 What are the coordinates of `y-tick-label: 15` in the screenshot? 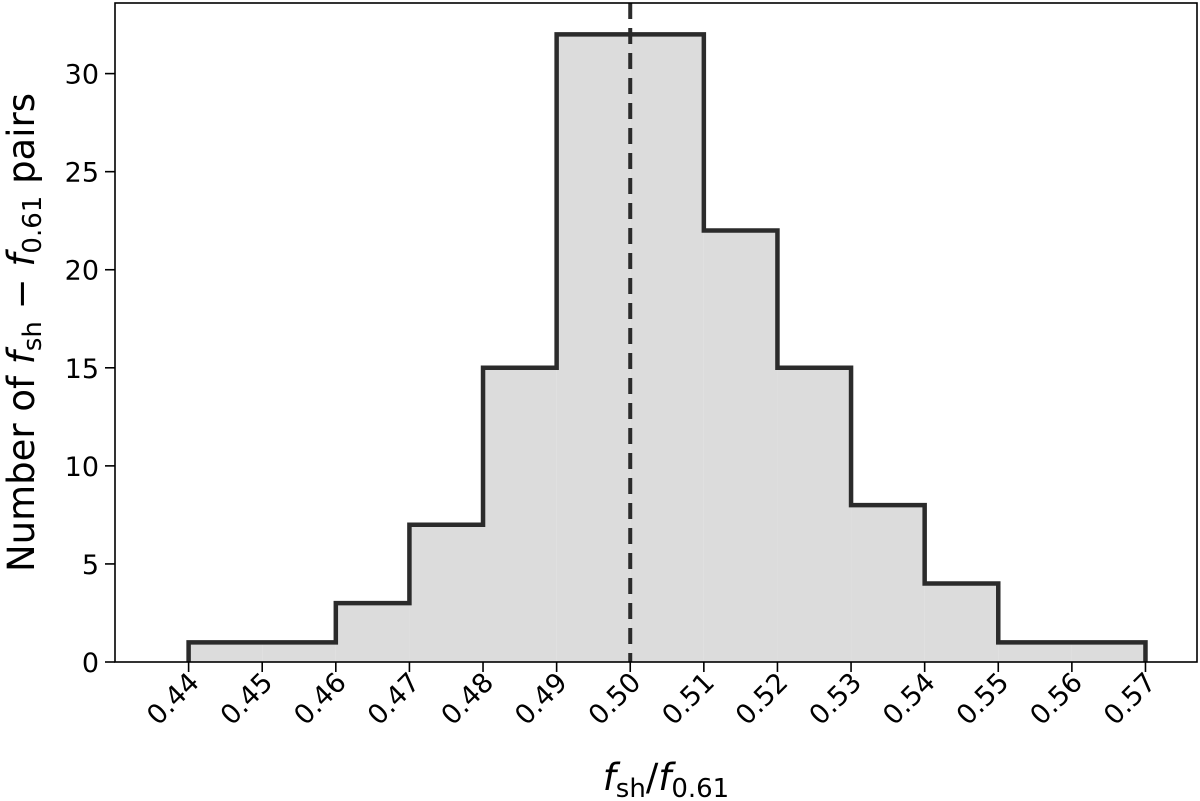 It's located at (82, 369).